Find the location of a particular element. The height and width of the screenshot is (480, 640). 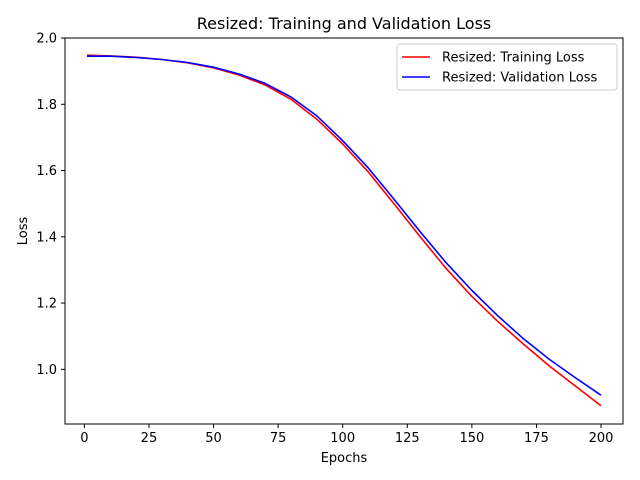

chart-title: Resized: Training and Validation Loss is located at coordinates (344, 23).